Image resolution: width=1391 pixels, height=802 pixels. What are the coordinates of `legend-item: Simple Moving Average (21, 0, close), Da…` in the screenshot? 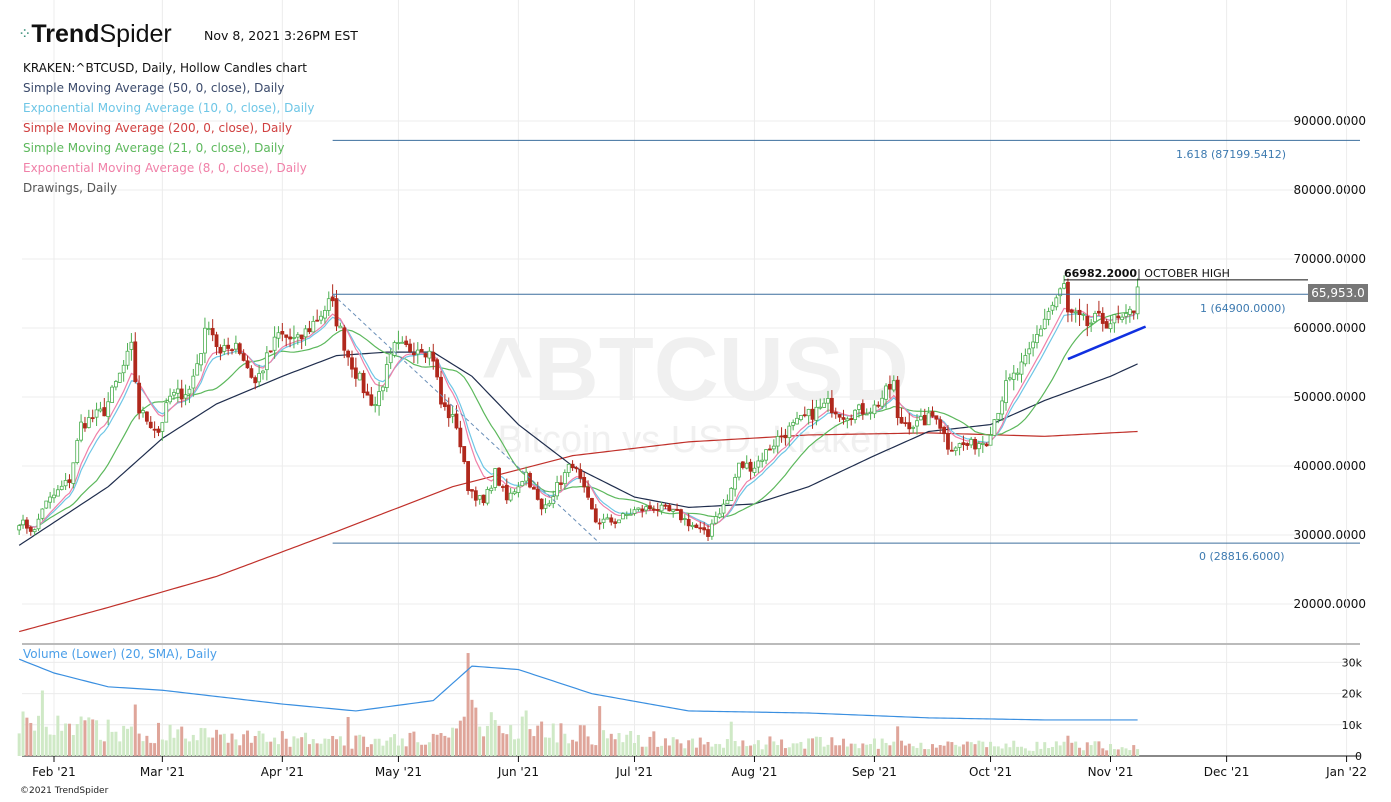 It's located at (154, 148).